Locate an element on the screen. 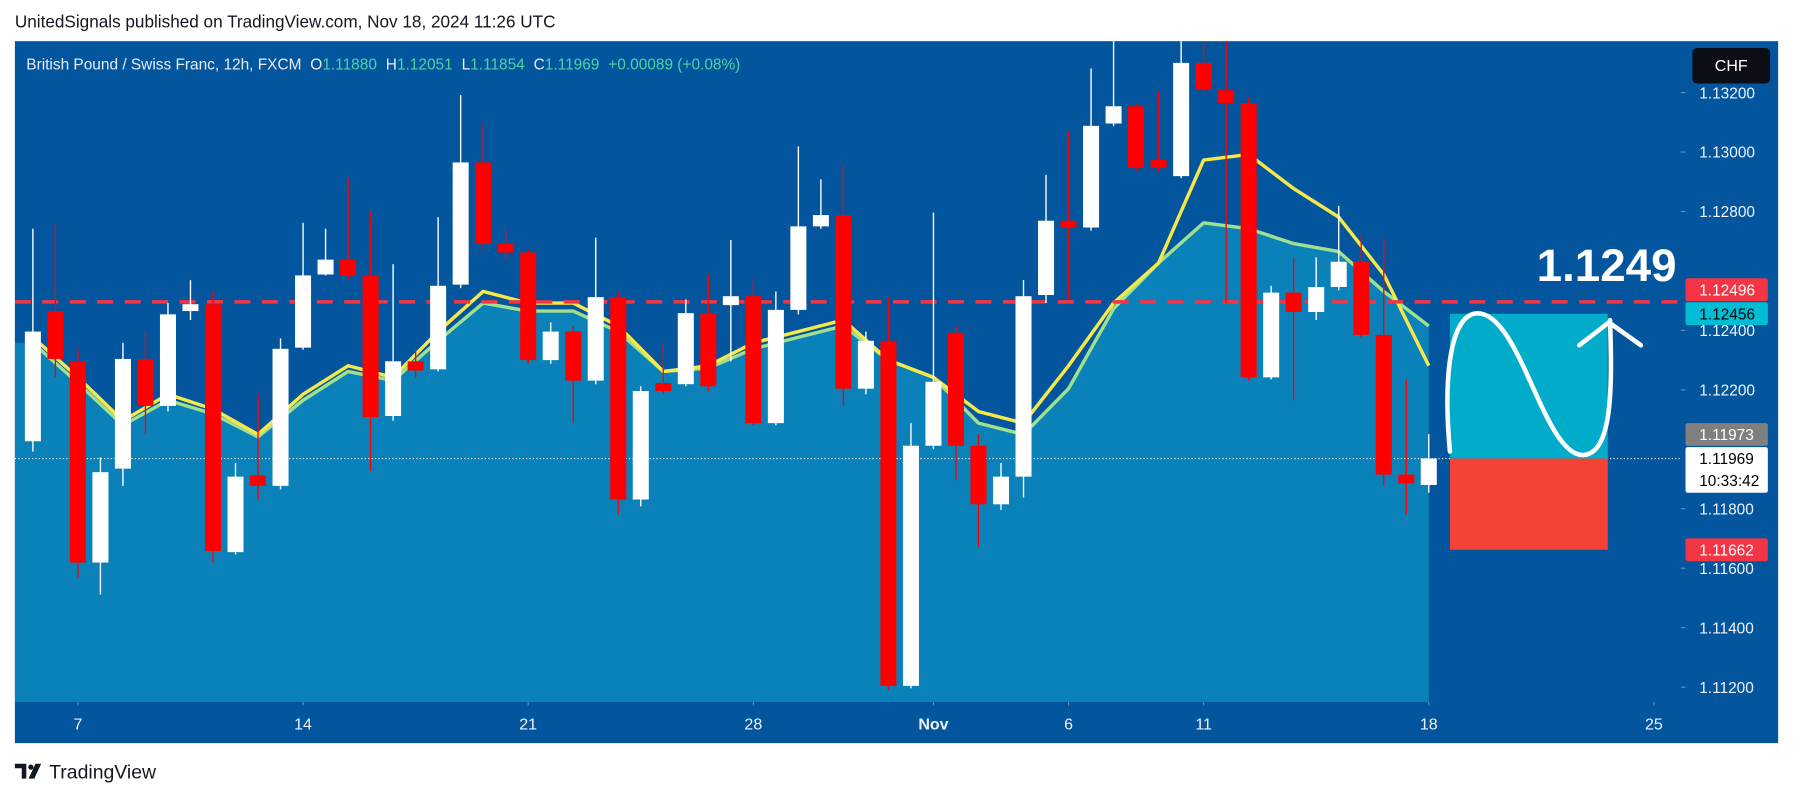 Image resolution: width=1793 pixels, height=798 pixels. price-label: 1.11973 is located at coordinates (1726, 435).